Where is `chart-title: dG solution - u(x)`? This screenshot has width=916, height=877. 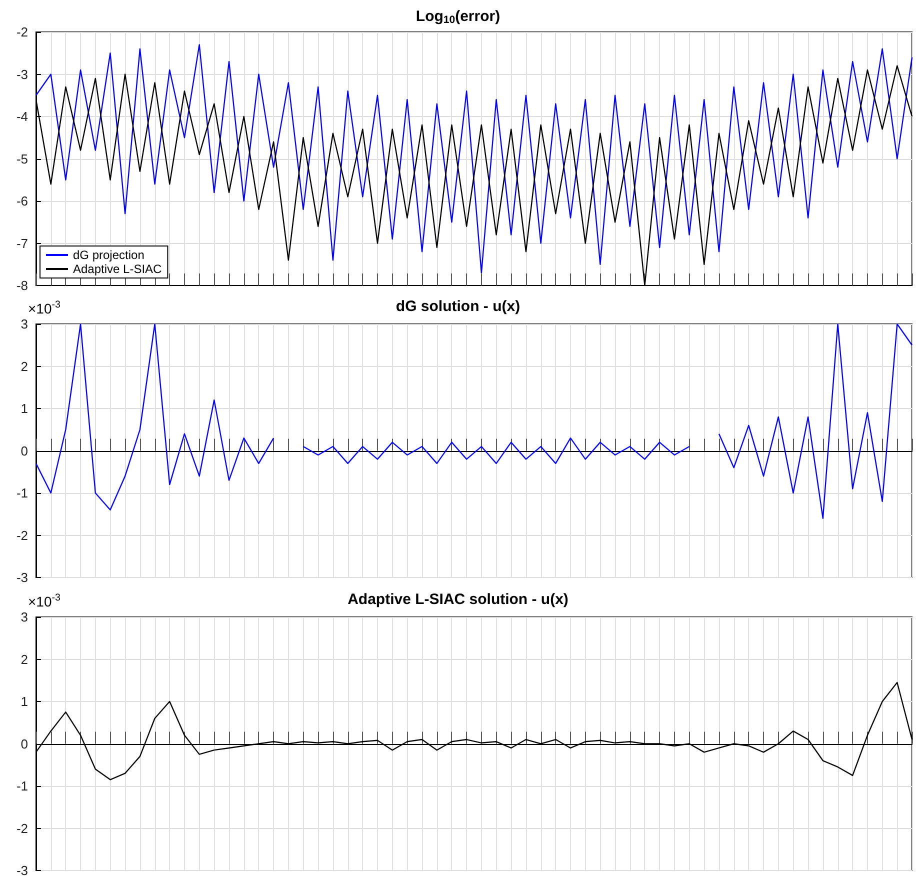
chart-title: dG solution - u(x) is located at coordinates (458, 307).